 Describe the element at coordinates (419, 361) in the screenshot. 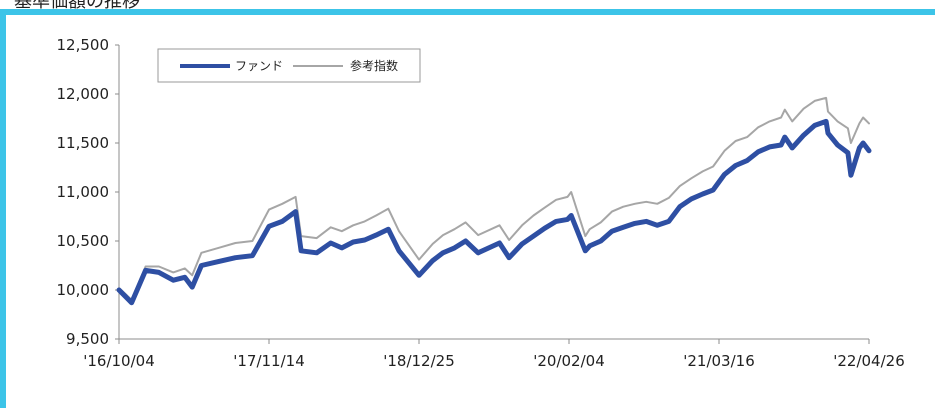

I see `x-tick-label: '18/12/25` at that location.